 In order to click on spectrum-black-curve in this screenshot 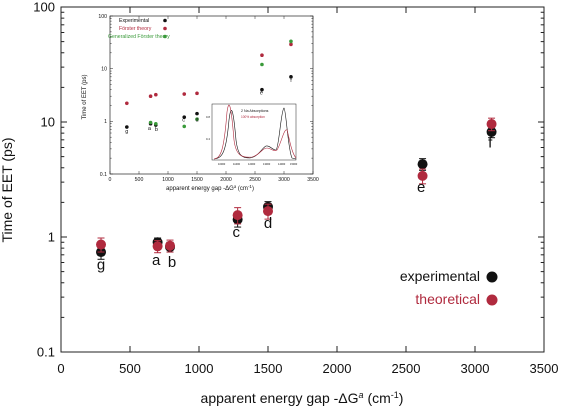, I will do `click(255, 133)`.